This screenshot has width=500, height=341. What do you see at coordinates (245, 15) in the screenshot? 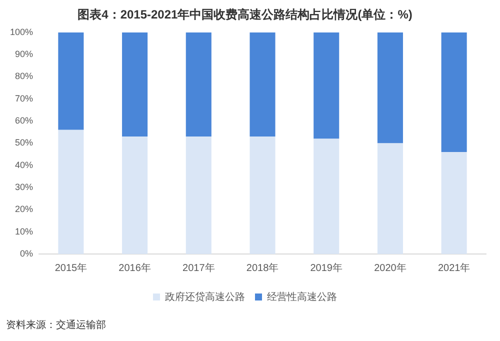
I see `chart-title: 图表4：2015-2021年中国收费高速公路结构占比情况(单位：%)` at bounding box center [245, 15].